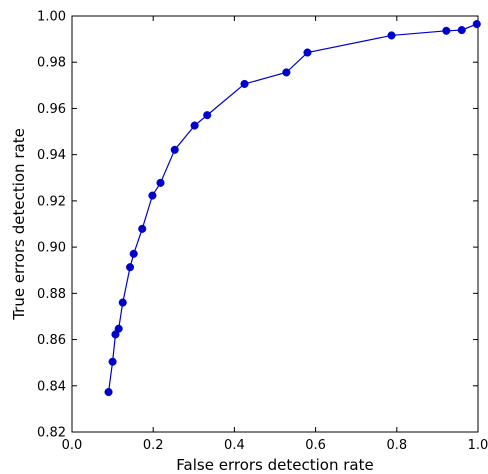 This screenshot has width=488, height=474. Describe the element at coordinates (478, 445) in the screenshot. I see `x-tick-label: 1.0` at that location.